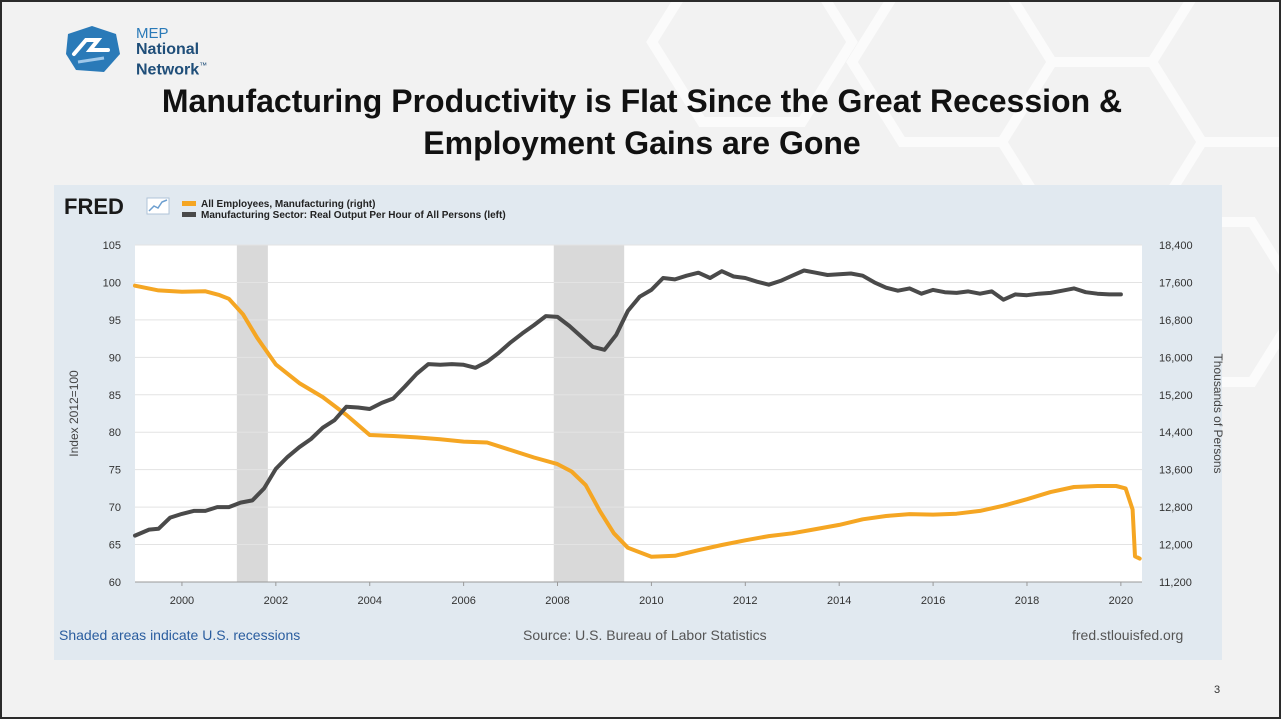  I want to click on y-tick-label-right: 17,600, so click(1176, 283).